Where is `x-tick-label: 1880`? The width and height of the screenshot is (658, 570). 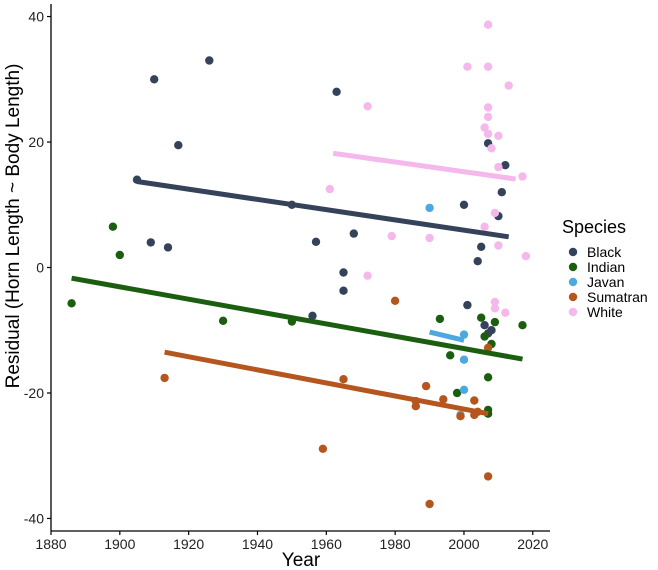
x-tick-label: 1880 is located at coordinates (50, 544).